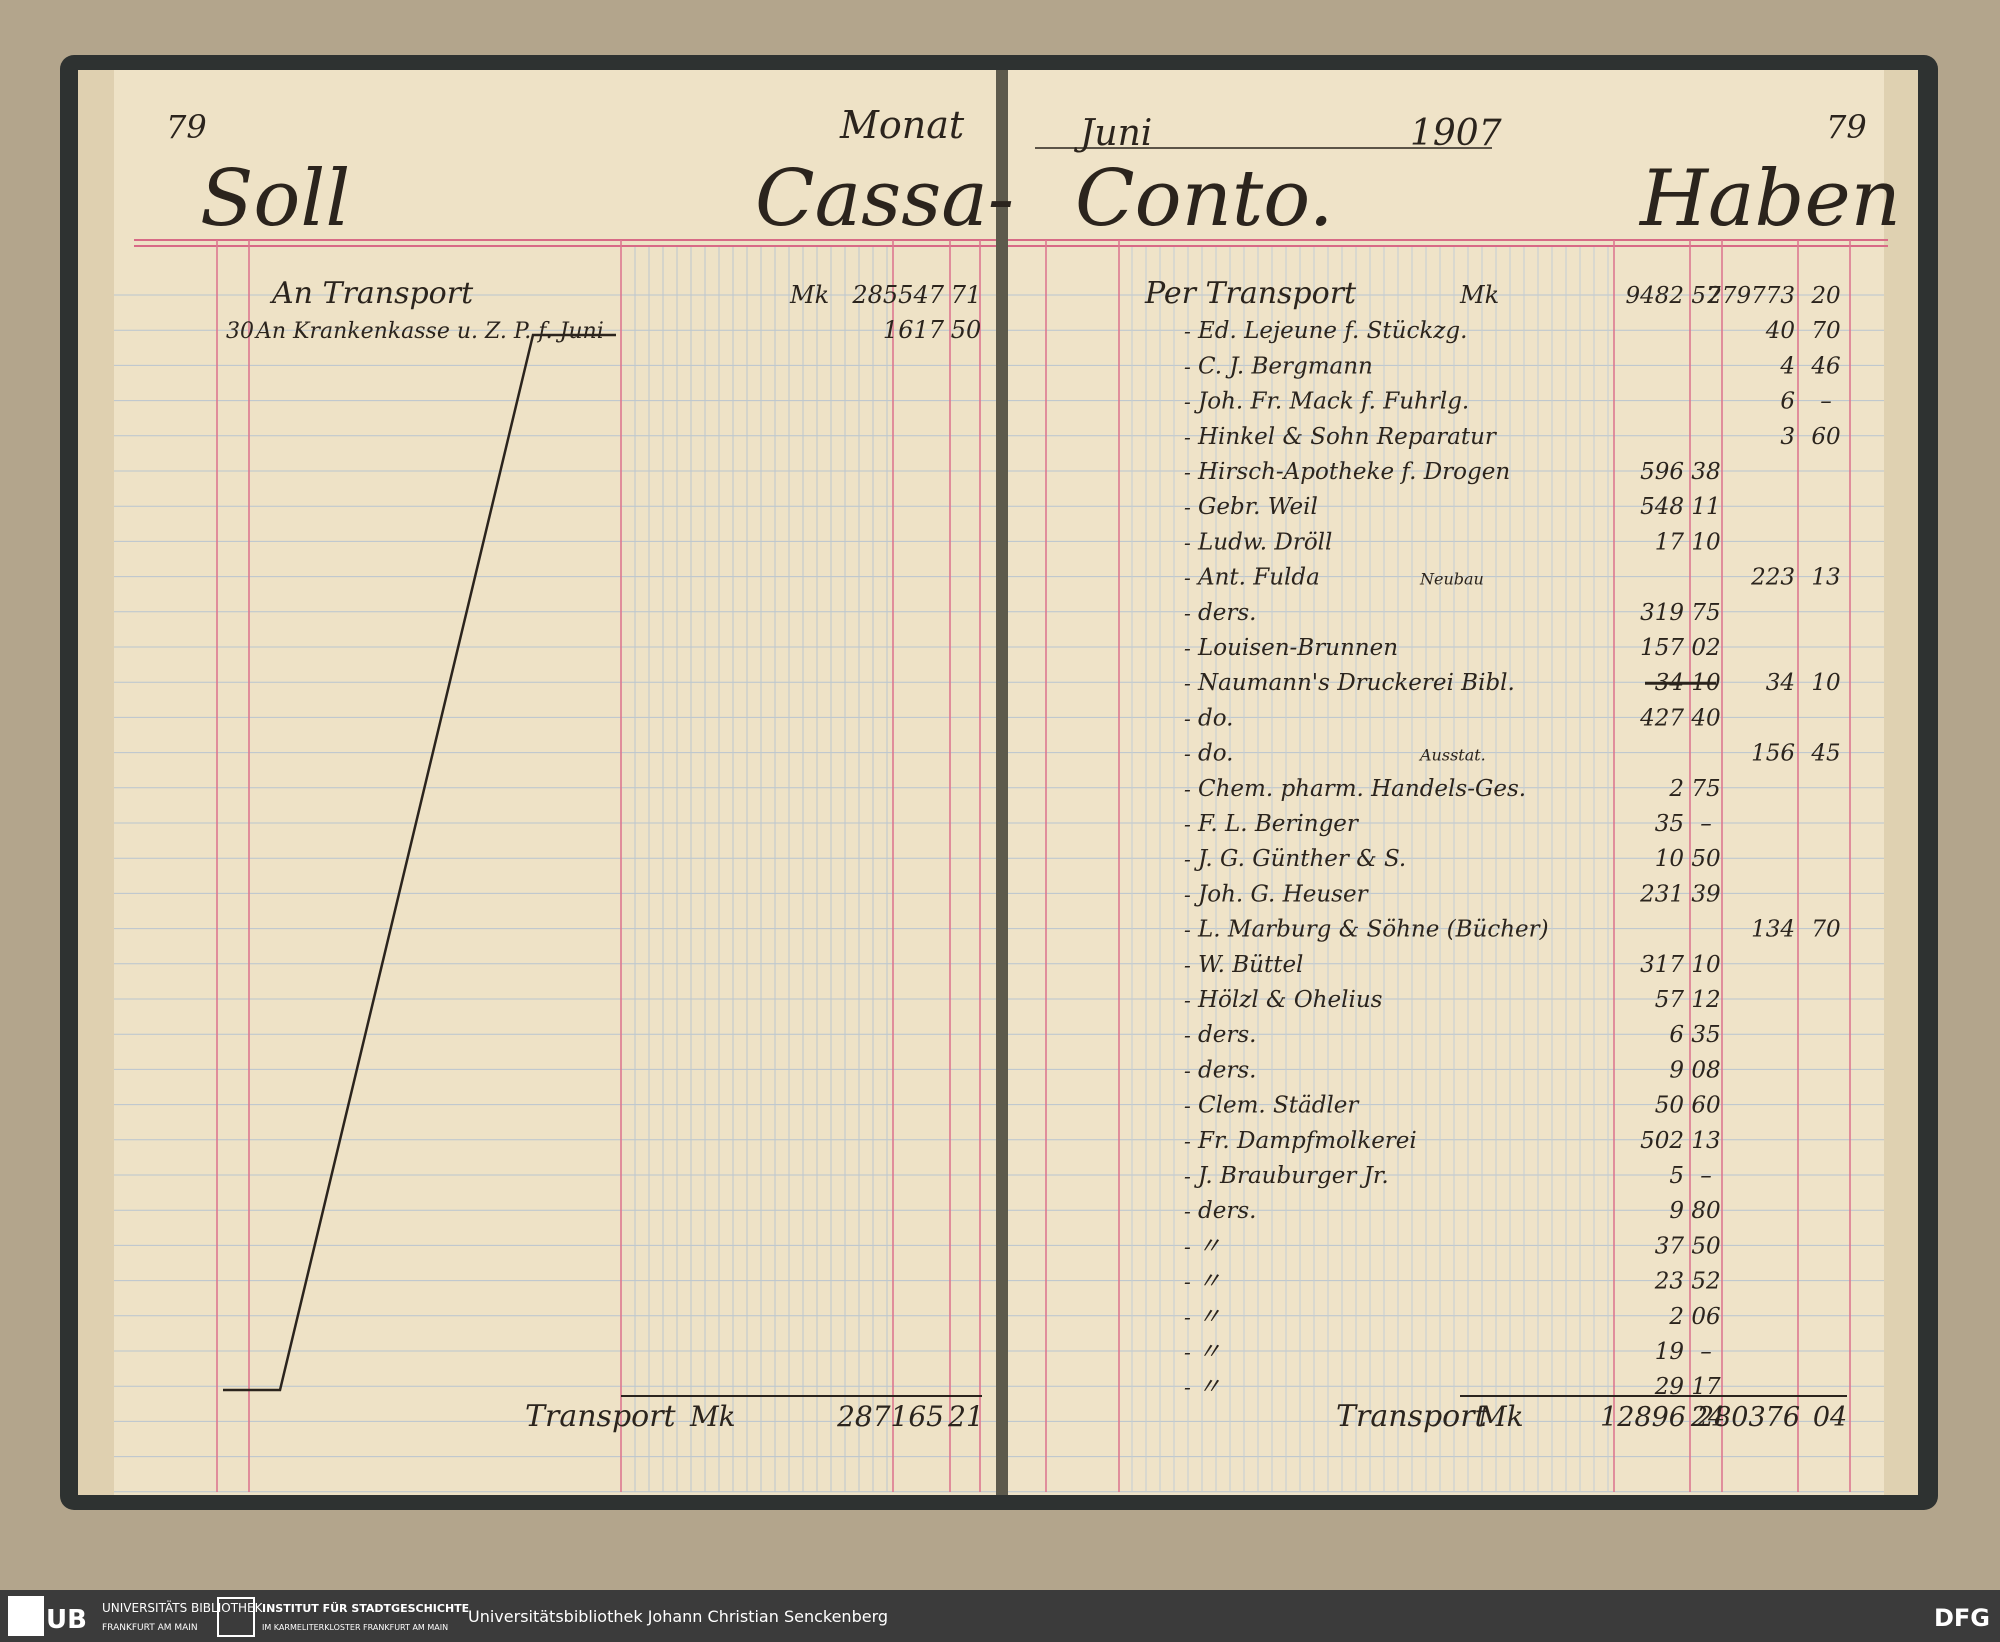  What do you see at coordinates (1643, 1417) in the screenshot?
I see `amount-mark: 12896` at bounding box center [1643, 1417].